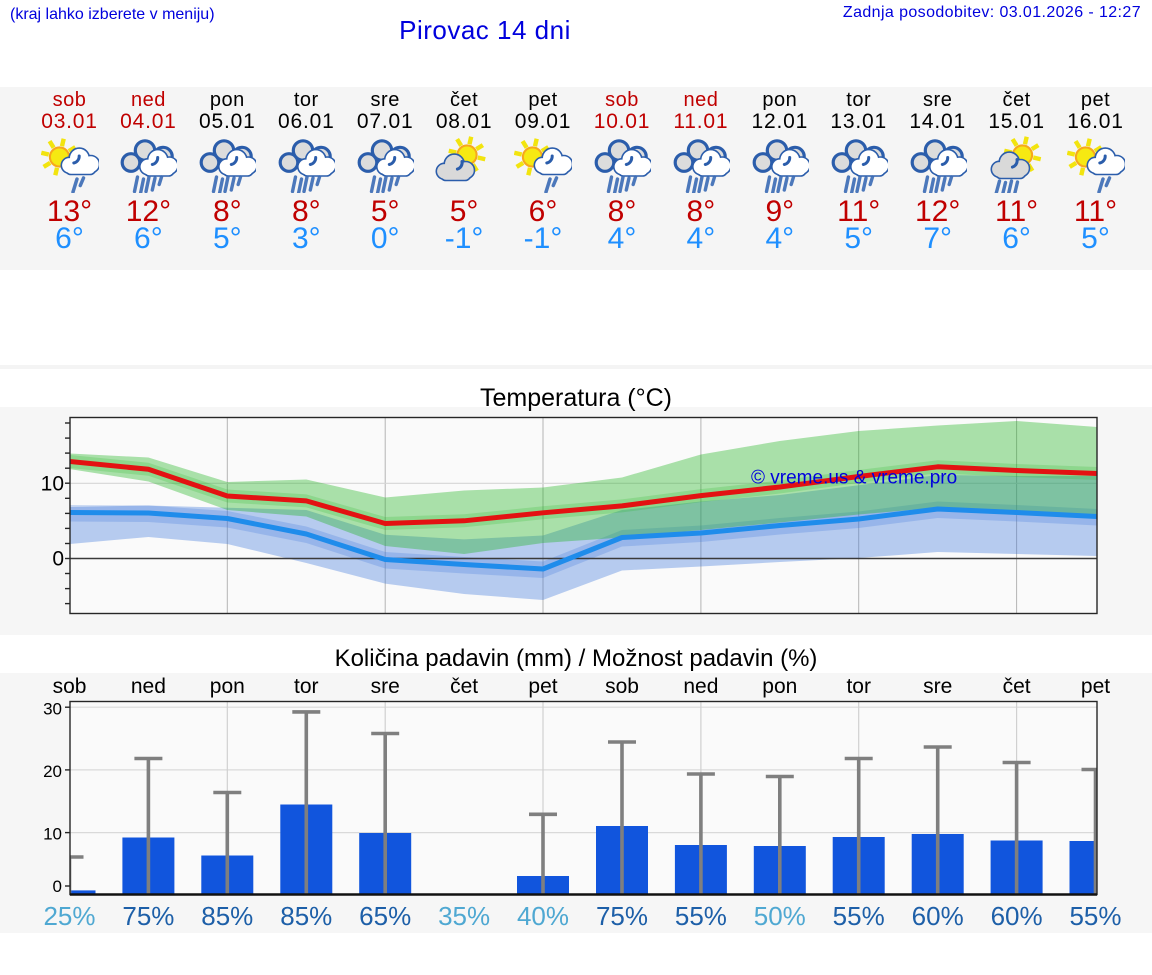  Describe the element at coordinates (52, 771) in the screenshot. I see `svg-text: 20` at that location.